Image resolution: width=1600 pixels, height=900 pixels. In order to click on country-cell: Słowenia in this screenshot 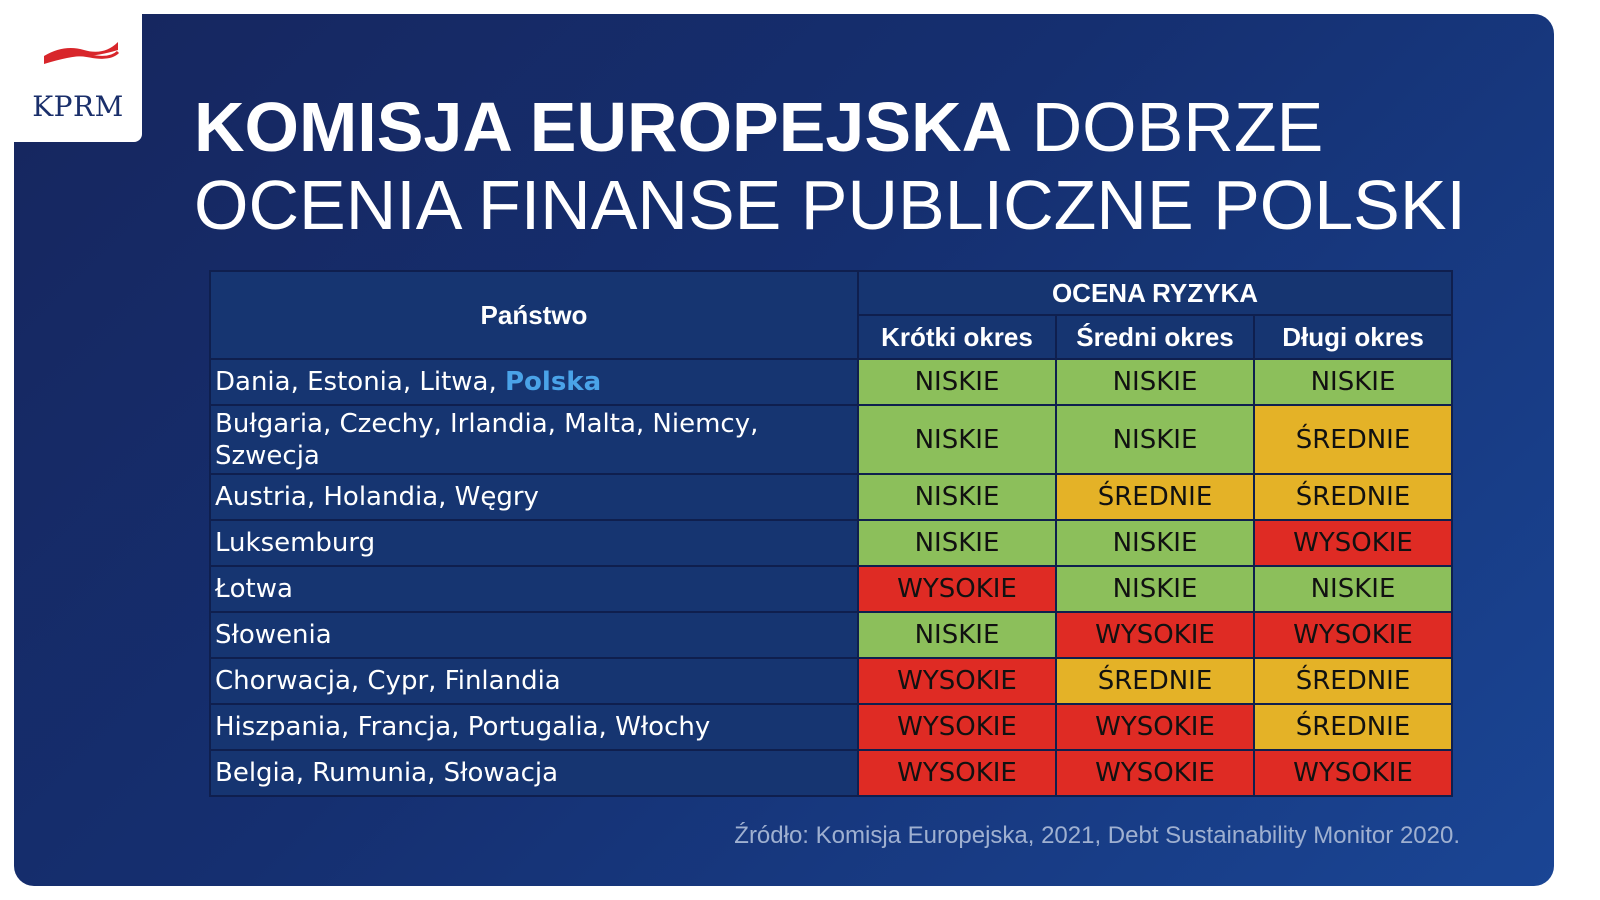, I will do `click(534, 635)`.